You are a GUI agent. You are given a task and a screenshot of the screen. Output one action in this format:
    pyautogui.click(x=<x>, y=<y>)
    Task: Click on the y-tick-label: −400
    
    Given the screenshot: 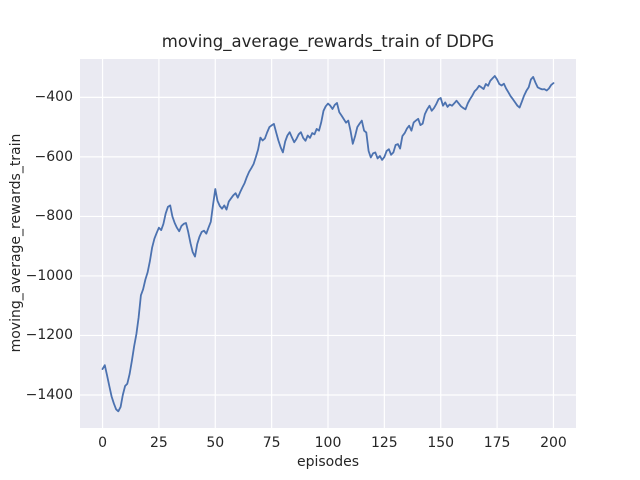 What is the action you would take?
    pyautogui.click(x=53, y=97)
    